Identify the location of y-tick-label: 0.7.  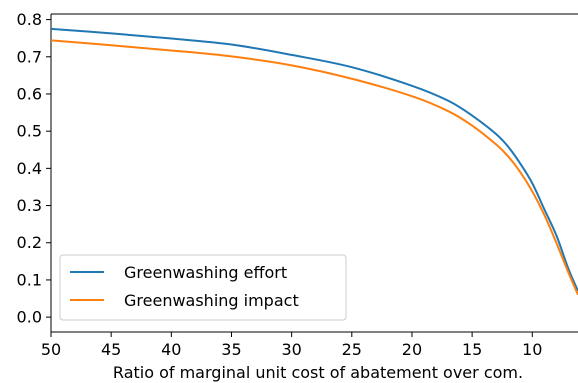
(29, 56).